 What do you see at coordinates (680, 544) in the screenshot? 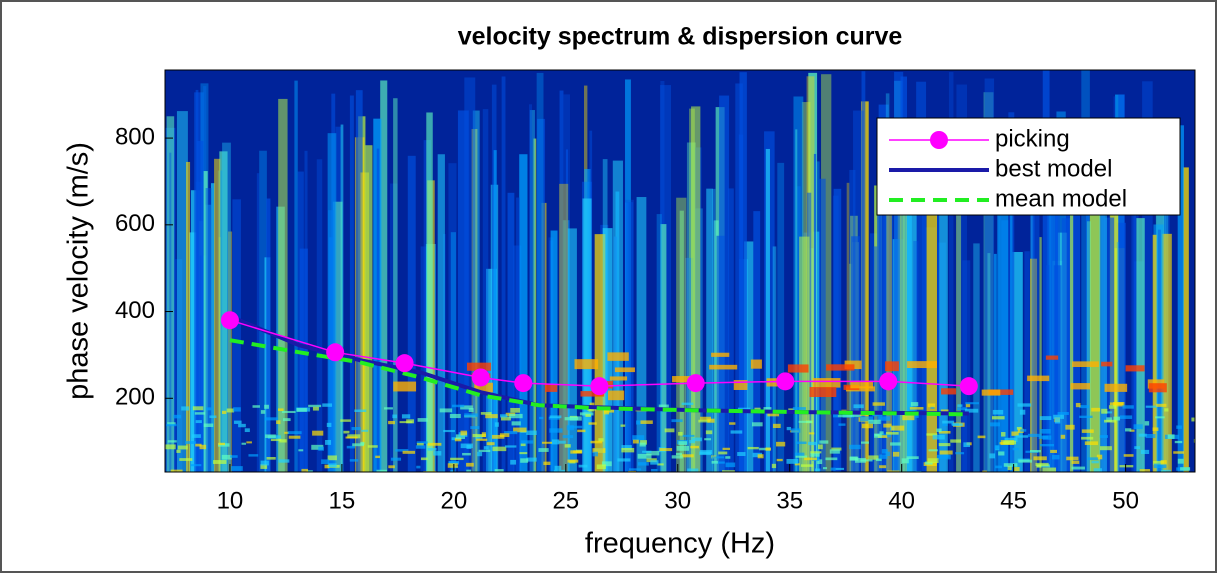
I see `x-axis-label: frequency (Hz)` at bounding box center [680, 544].